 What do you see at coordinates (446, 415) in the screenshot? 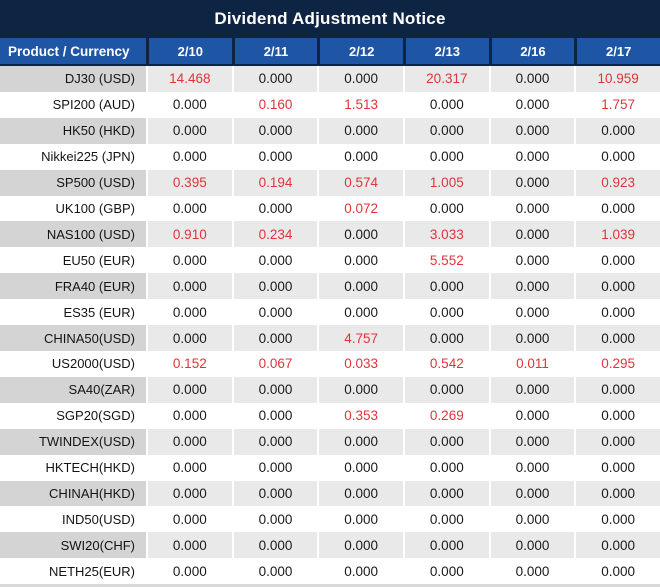
I see `value-cell: 0.269` at bounding box center [446, 415].